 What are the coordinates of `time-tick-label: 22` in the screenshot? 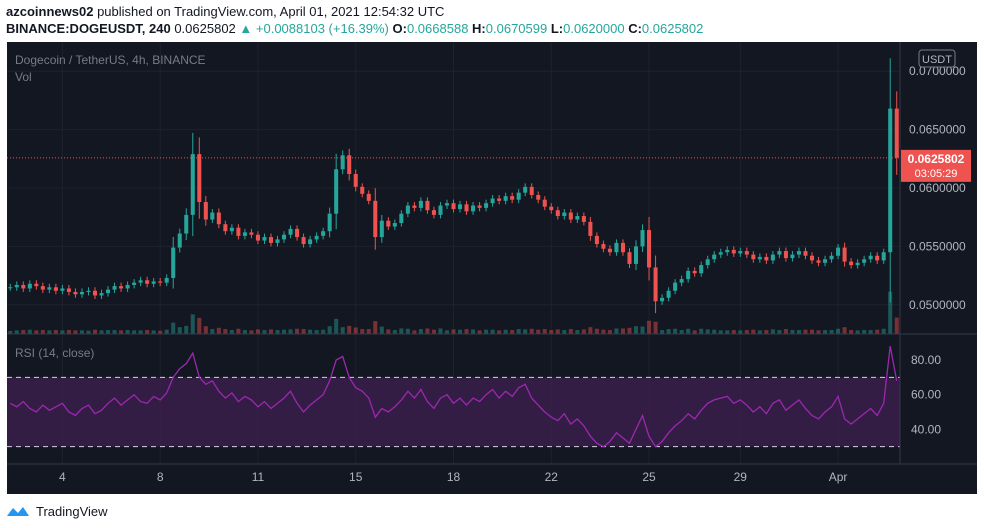 It's located at (552, 477).